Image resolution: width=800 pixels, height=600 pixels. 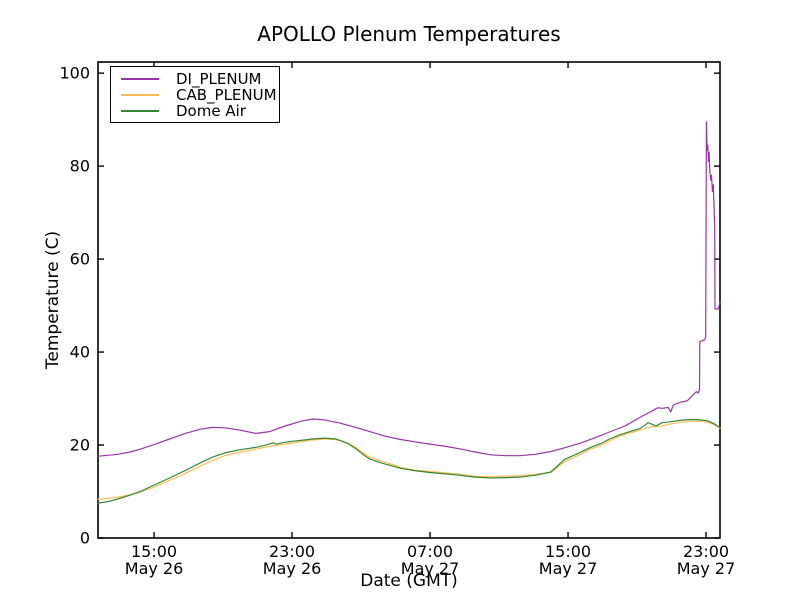 I want to click on legend-label: Dome Air, so click(x=211, y=111).